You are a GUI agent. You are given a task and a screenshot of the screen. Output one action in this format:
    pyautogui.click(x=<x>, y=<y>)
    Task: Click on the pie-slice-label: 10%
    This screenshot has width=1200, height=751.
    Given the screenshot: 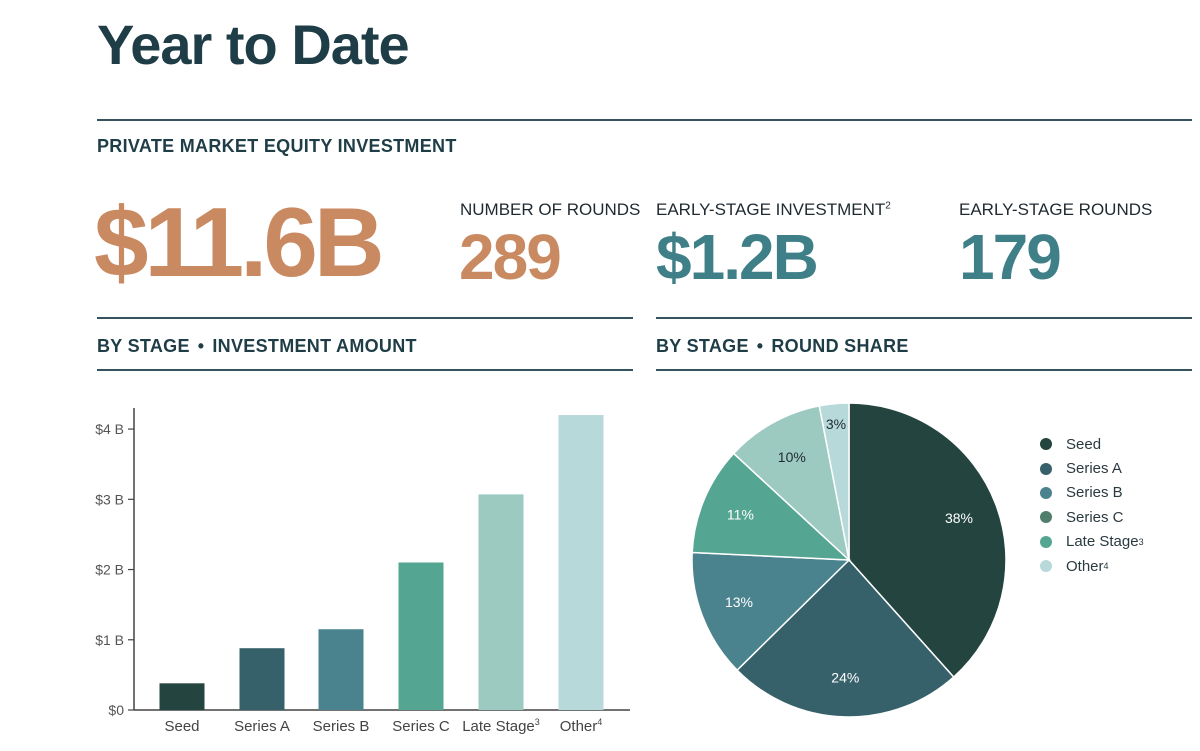 What is the action you would take?
    pyautogui.click(x=792, y=457)
    